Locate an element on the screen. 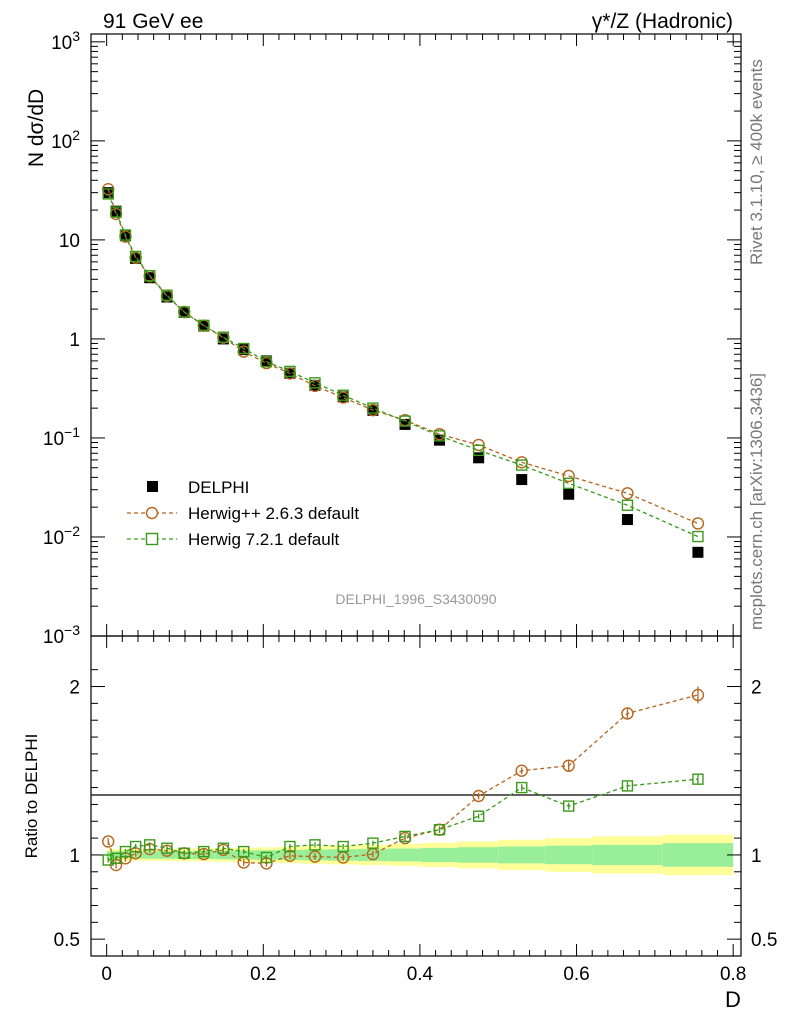 The image size is (786, 1024). mcplots-label: mcplots.cern.ch [arXiv:1306.3436] is located at coordinates (756, 501).